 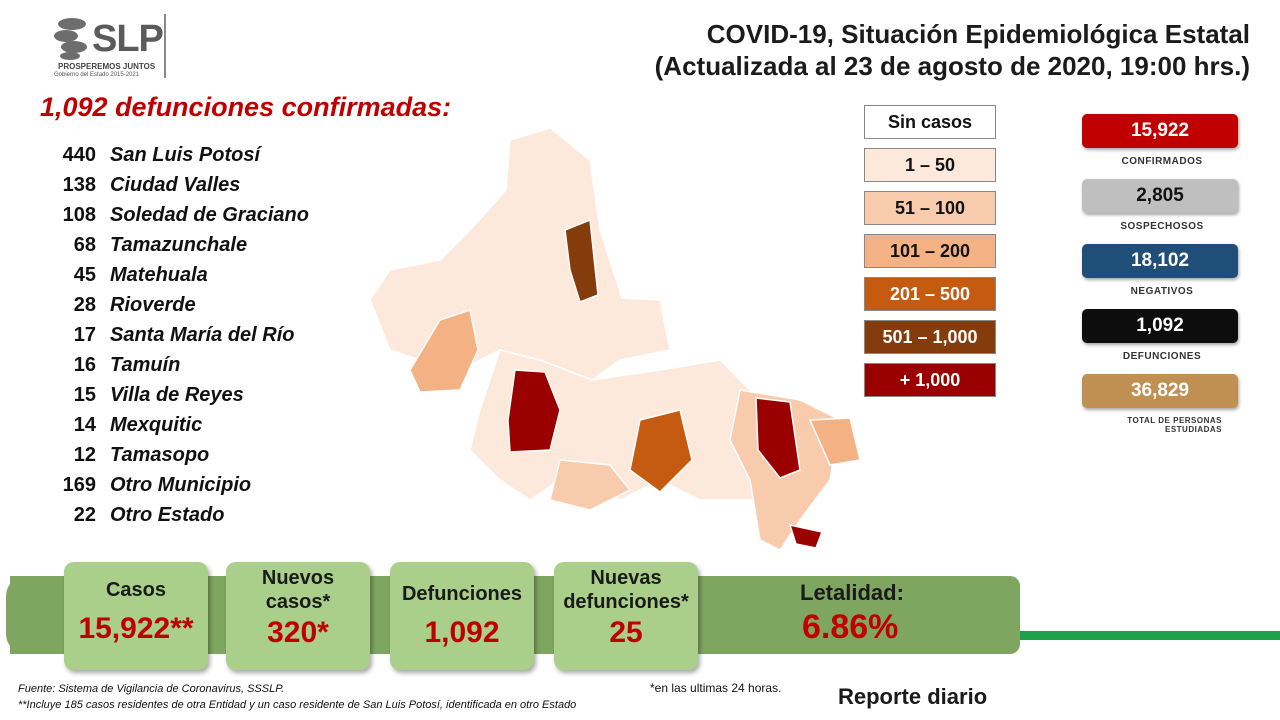 What do you see at coordinates (912, 697) in the screenshot?
I see `report-label: Reporte diario` at bounding box center [912, 697].